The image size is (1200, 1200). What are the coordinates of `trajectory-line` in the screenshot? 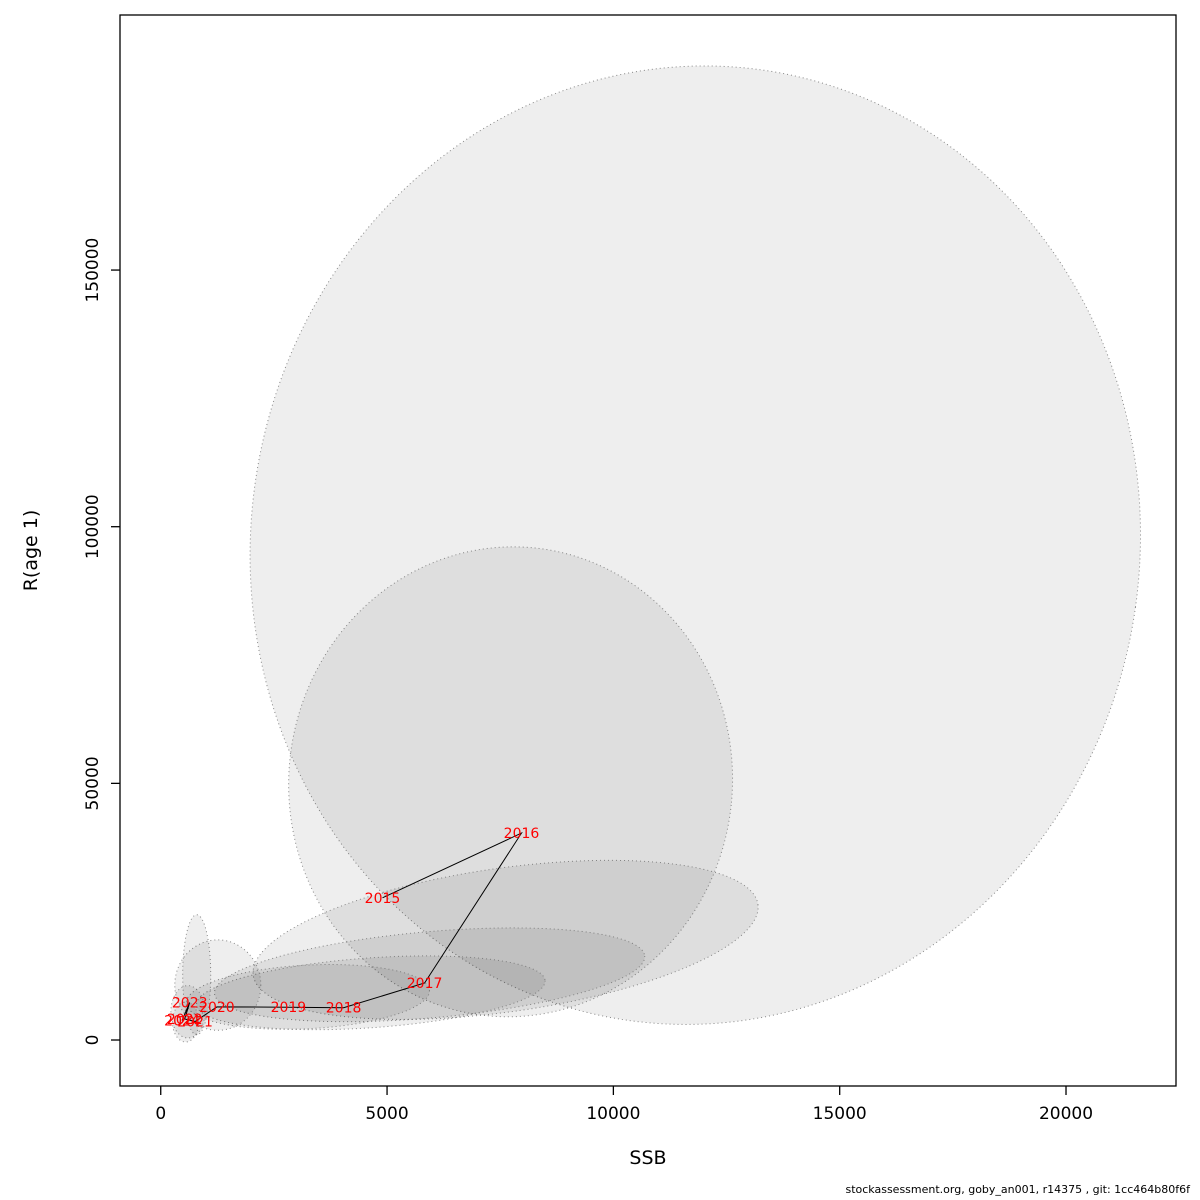 It's located at (352, 927).